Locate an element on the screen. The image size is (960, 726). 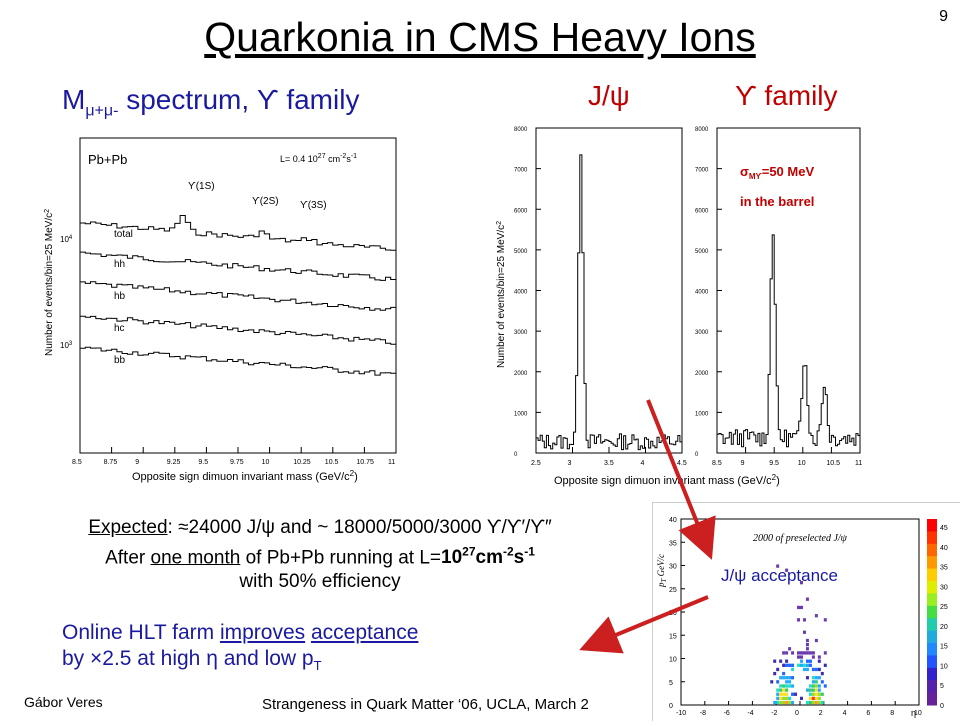
y-tick-label: 7000 is located at coordinates (521, 171).